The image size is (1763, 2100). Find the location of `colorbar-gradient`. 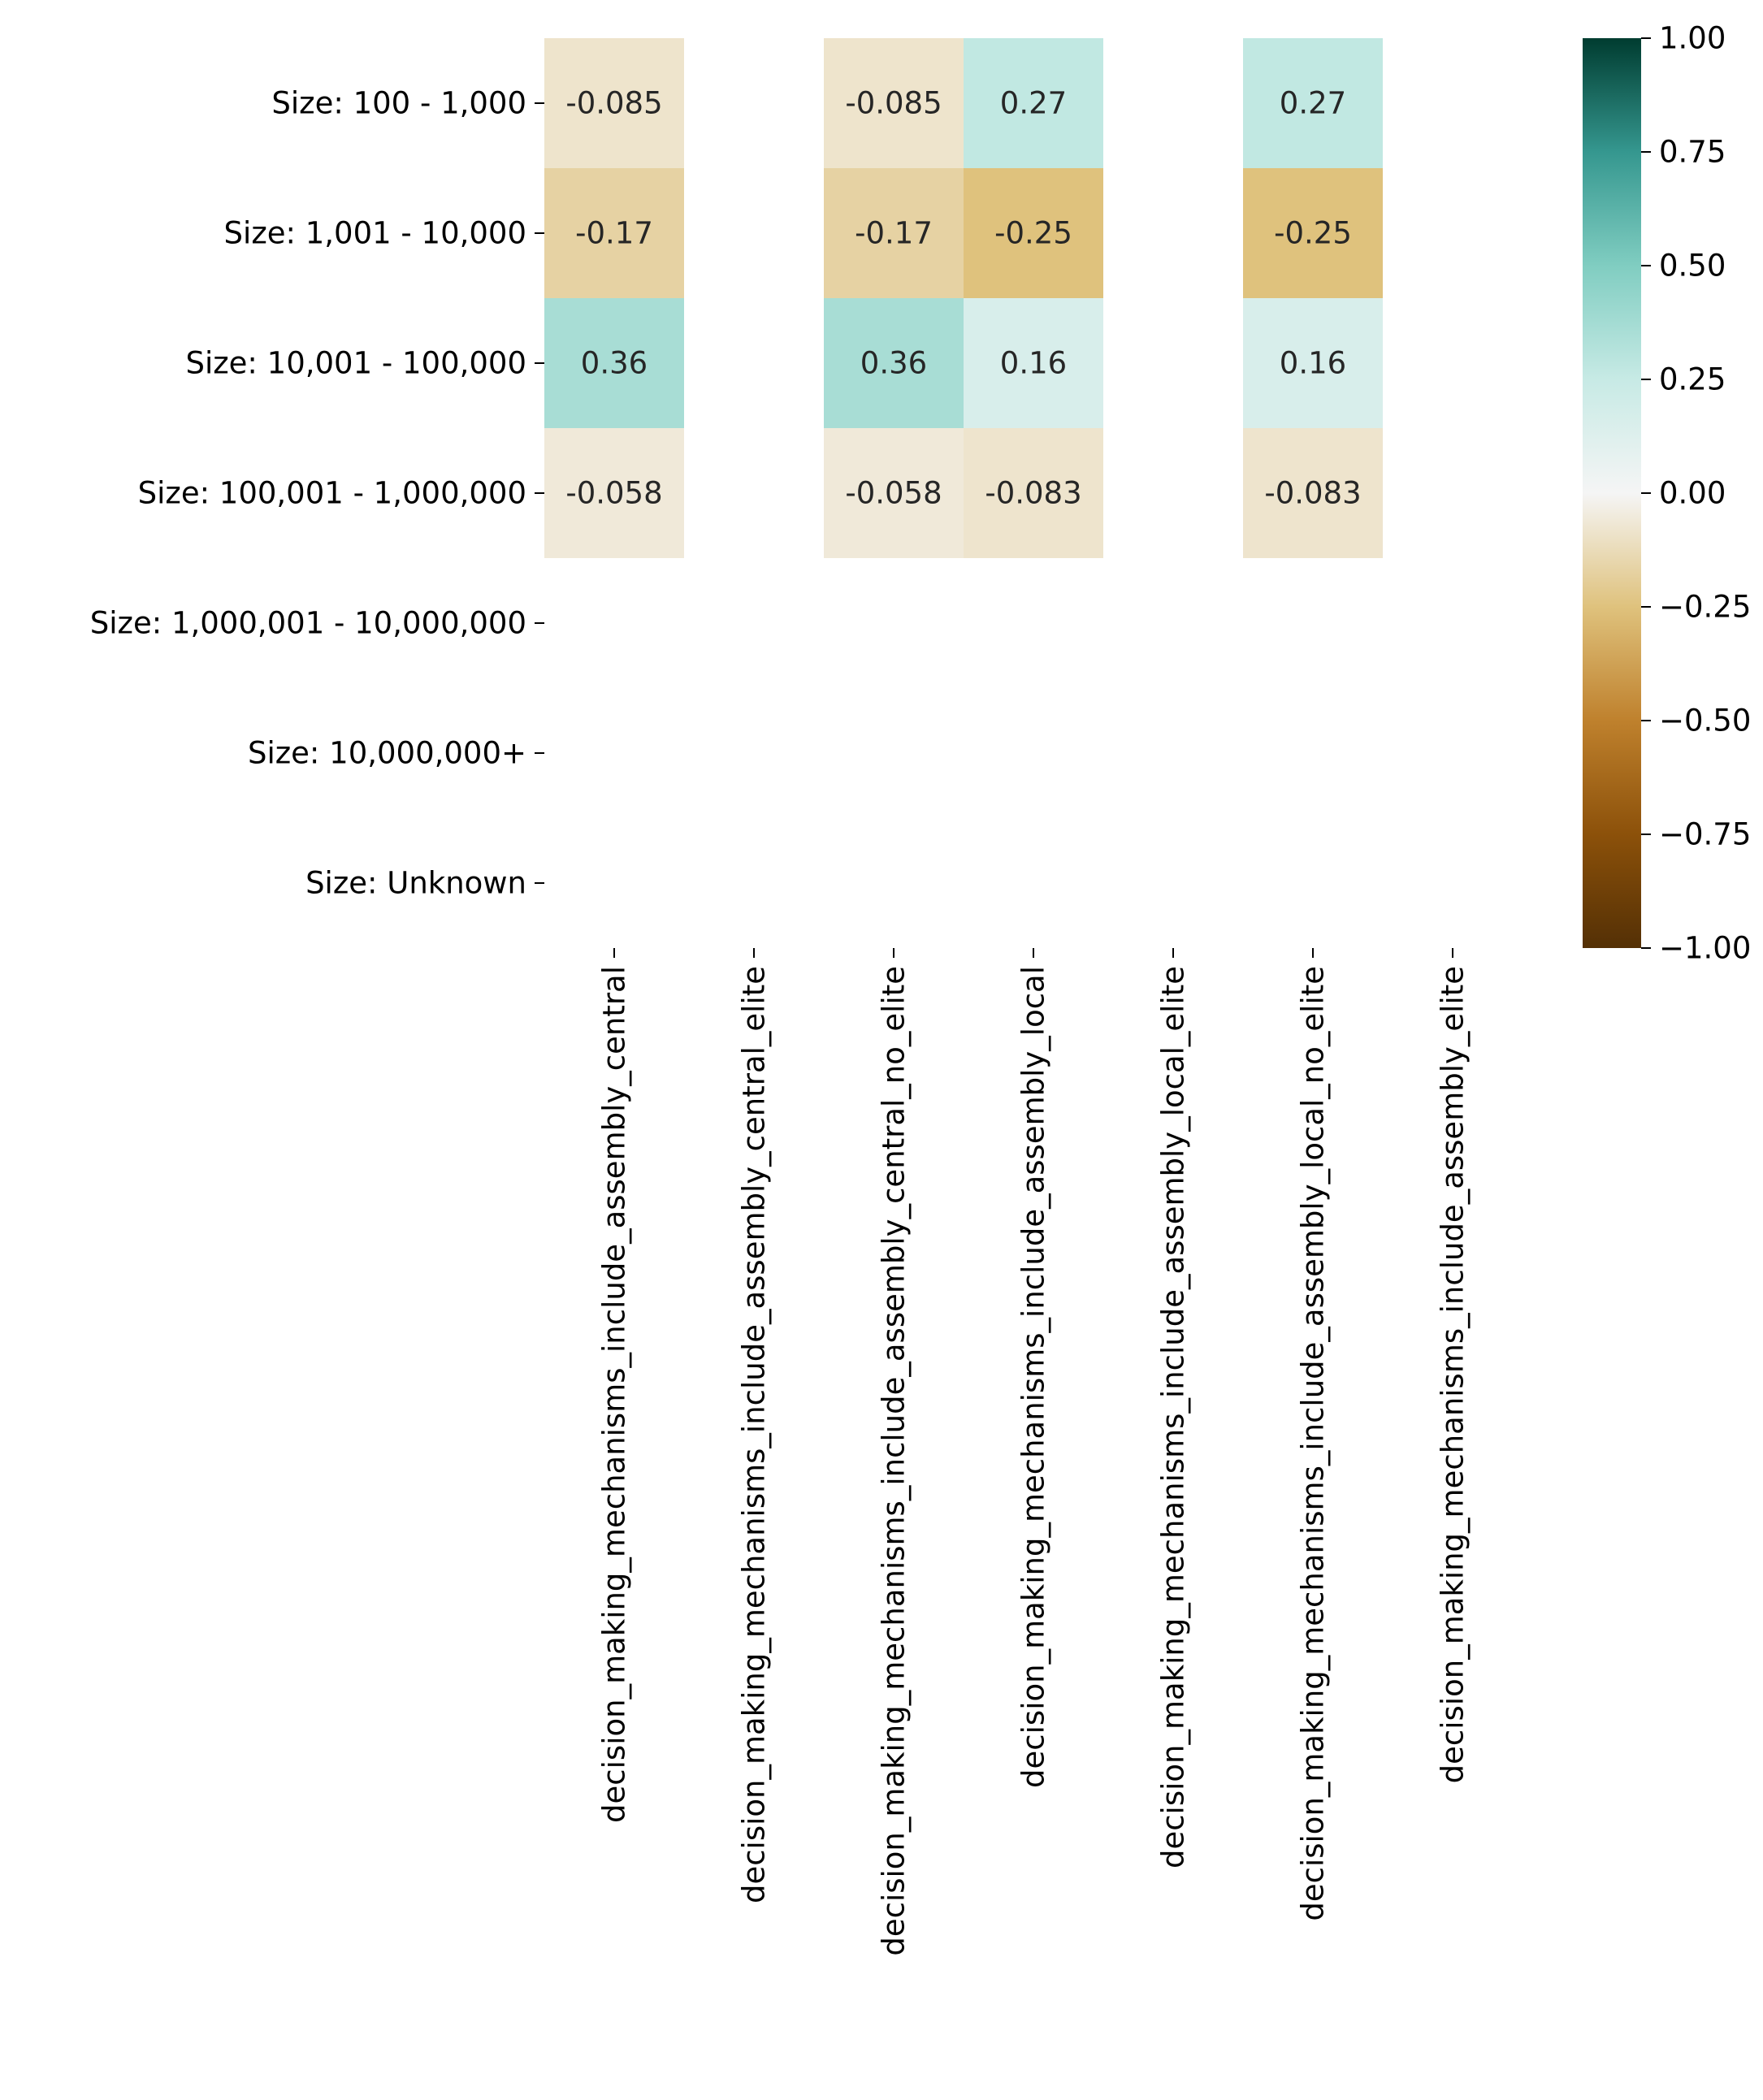

colorbar-gradient is located at coordinates (1612, 493).